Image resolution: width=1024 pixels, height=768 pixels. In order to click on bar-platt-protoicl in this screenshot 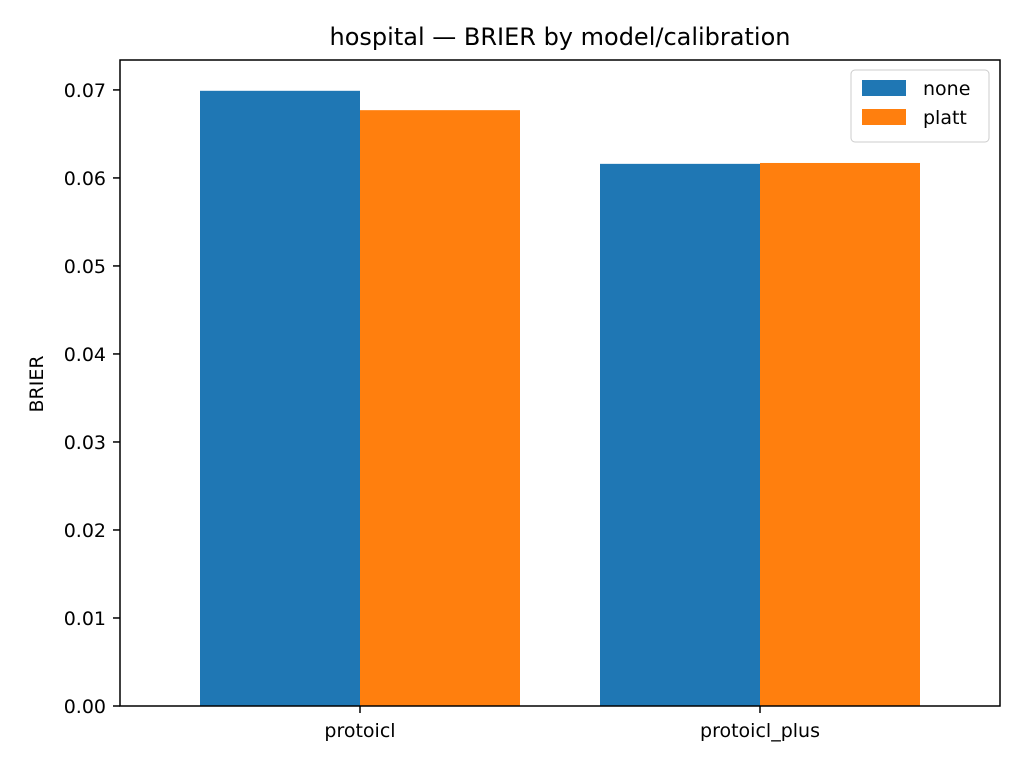, I will do `click(440, 408)`.